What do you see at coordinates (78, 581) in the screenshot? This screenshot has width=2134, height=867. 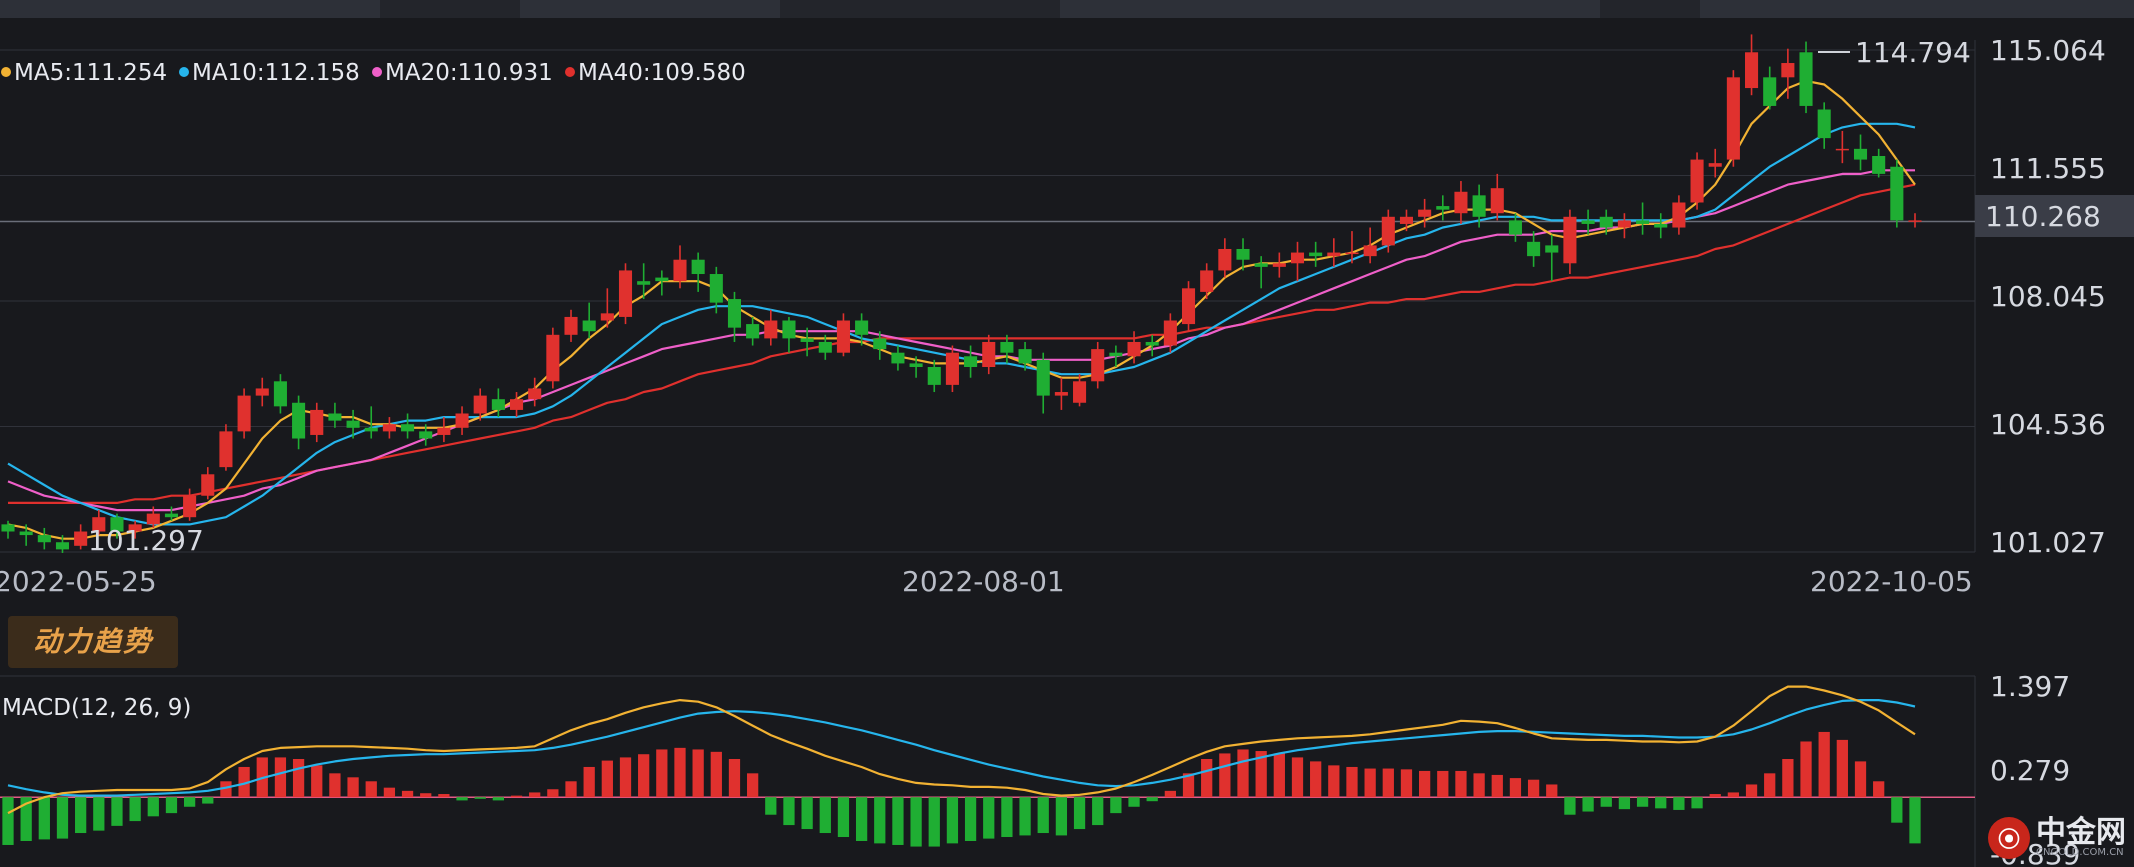 I see `x-tick-label: 2022-05-25` at bounding box center [78, 581].